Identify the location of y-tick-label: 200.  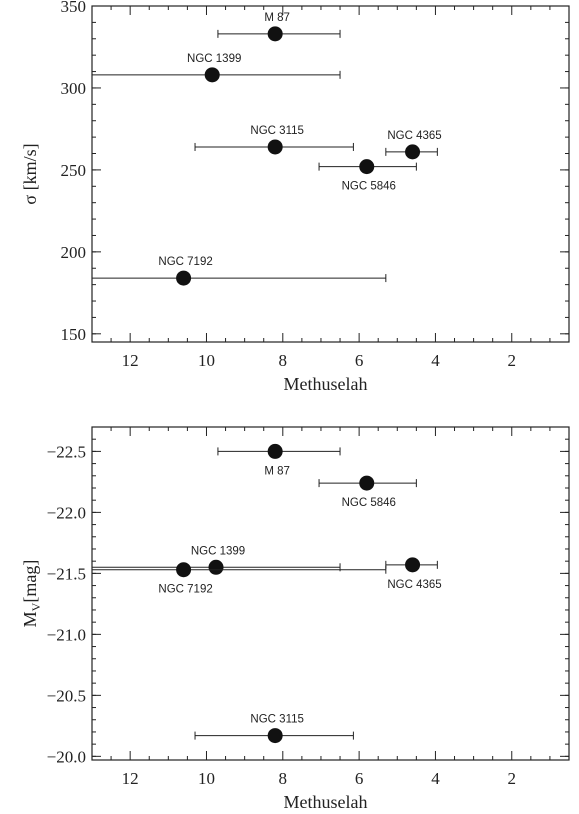
(74, 252).